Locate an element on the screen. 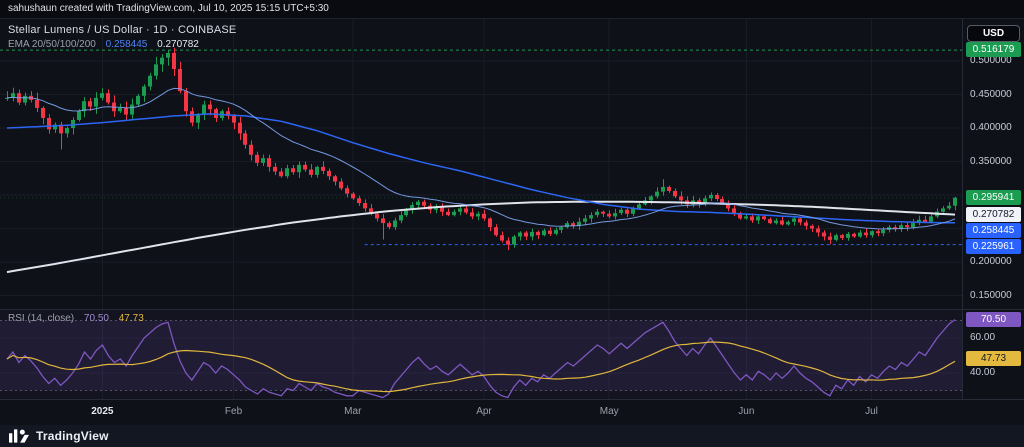  rsi-ma-value: 47.73 is located at coordinates (131, 318).